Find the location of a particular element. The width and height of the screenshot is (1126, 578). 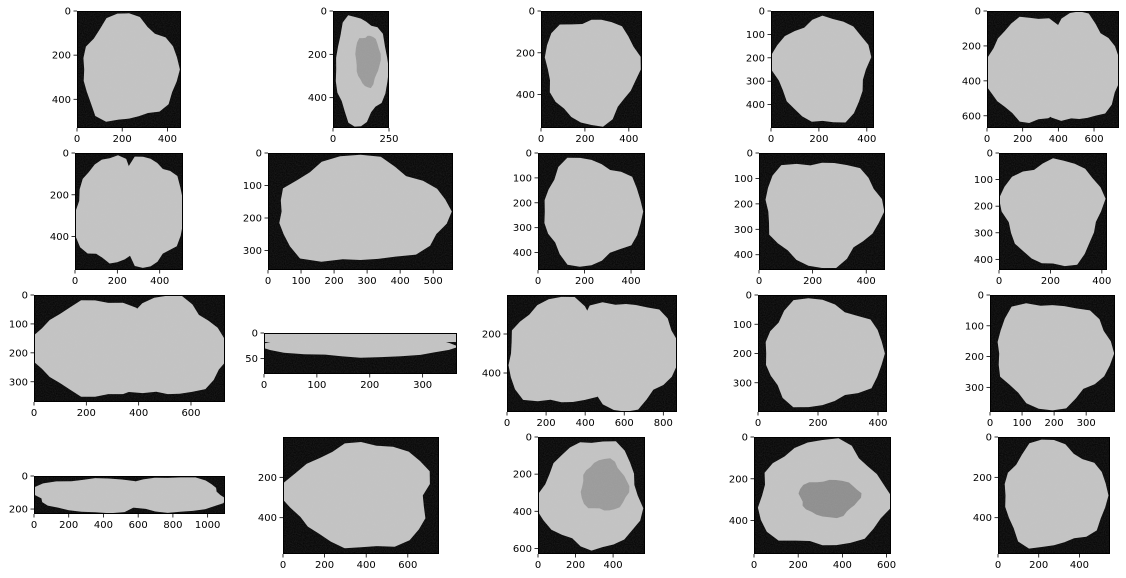

panel-4: 0 200 400 0 100 200 300 400 is located at coordinates (811, 76).